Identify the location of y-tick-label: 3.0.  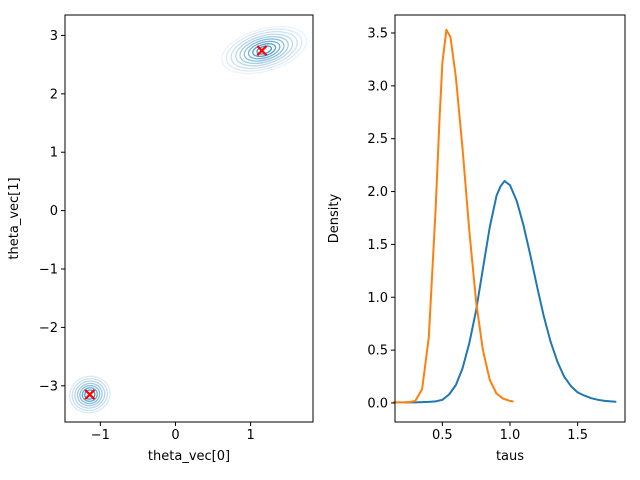
(377, 86).